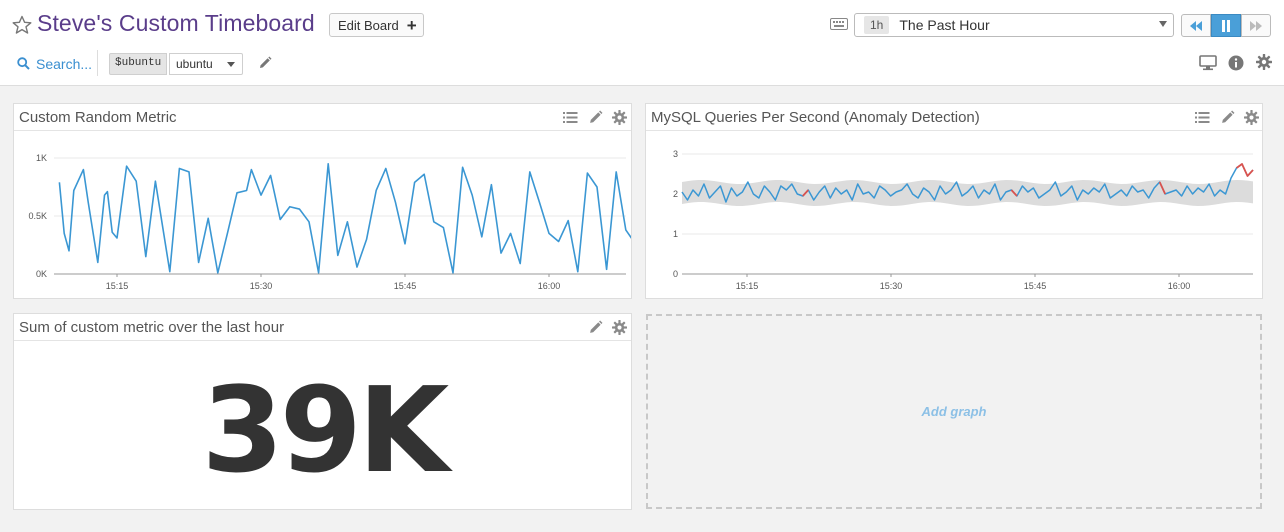 This screenshot has height=532, width=1284. I want to click on plus-icon: +, so click(411, 25).